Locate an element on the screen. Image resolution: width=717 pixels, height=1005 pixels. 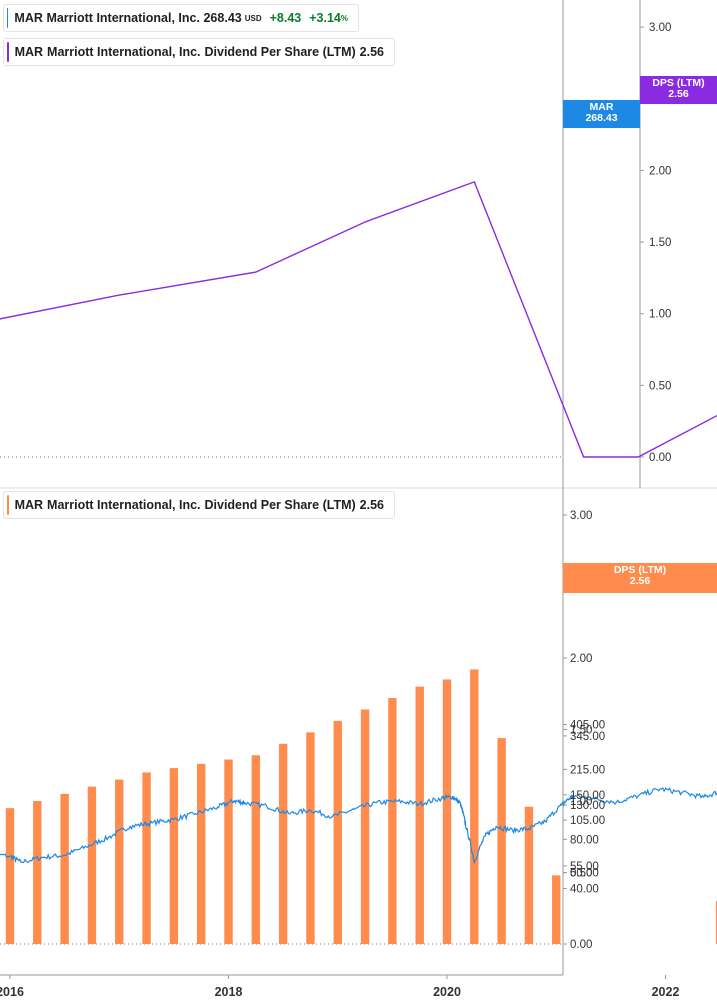
dps-legend-top-company: Marriott International, Inc. is located at coordinates (124, 52).